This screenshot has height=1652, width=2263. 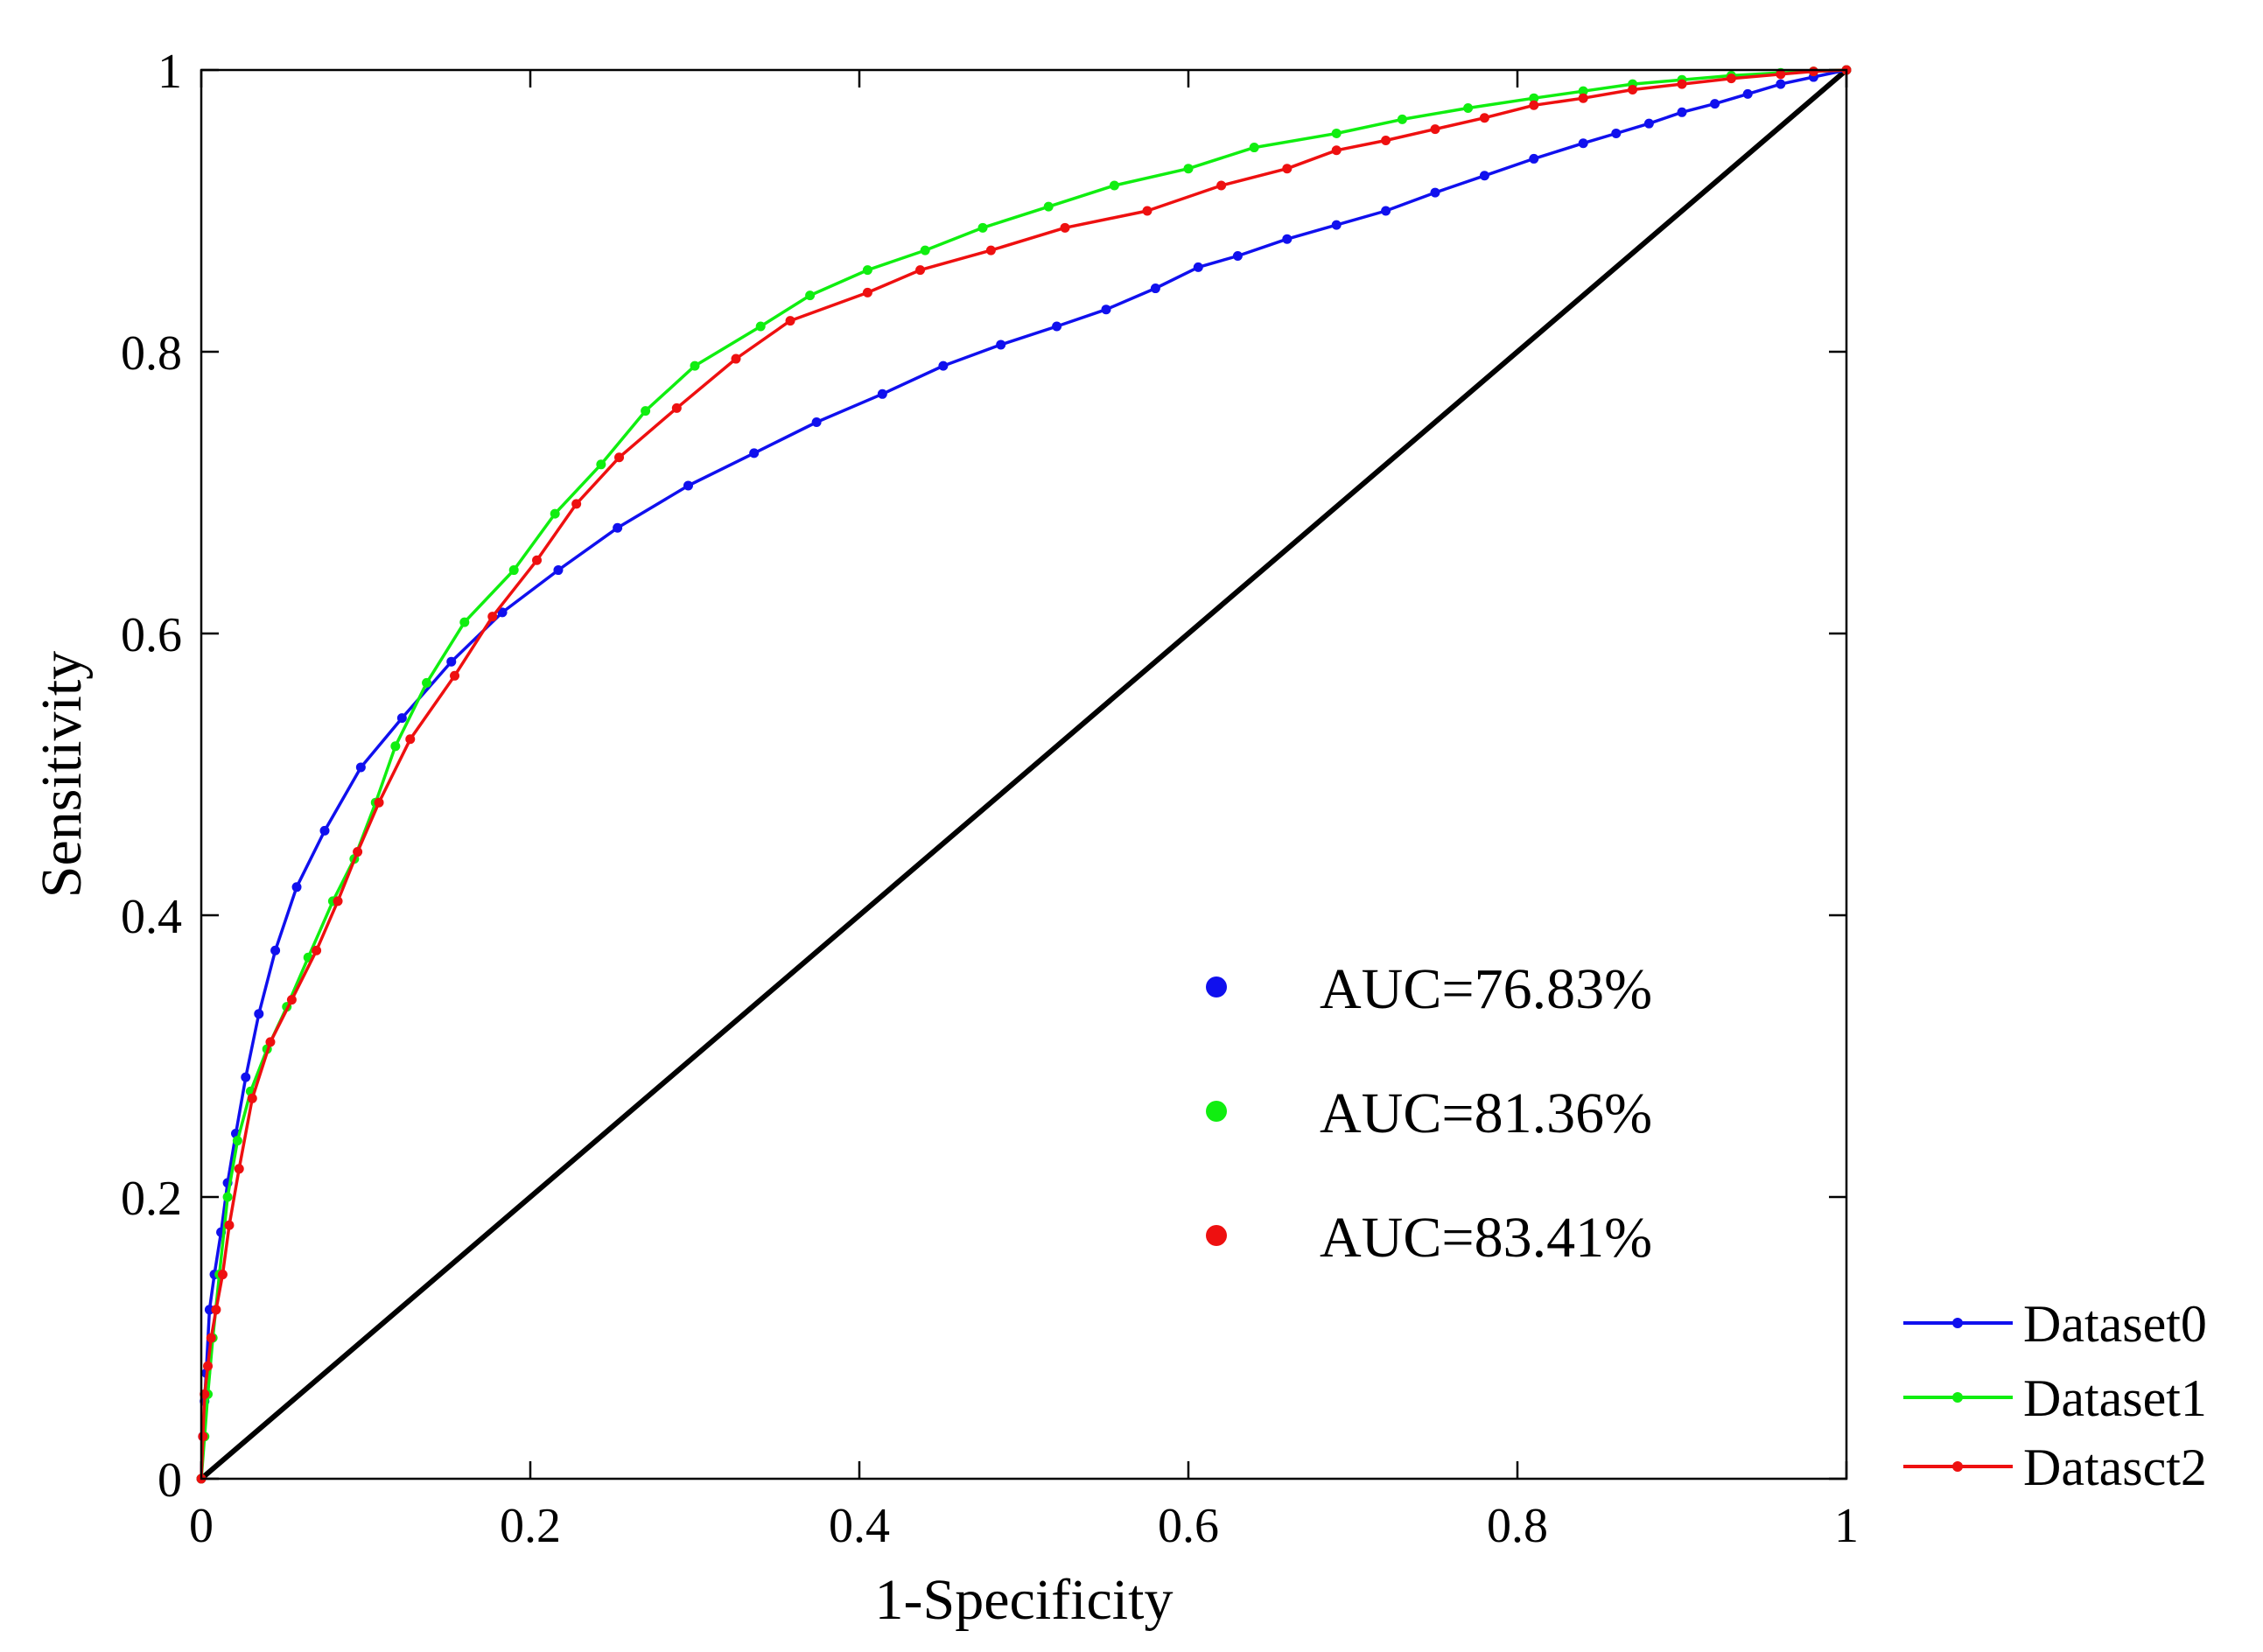 I want to click on y-tick-label: 0, so click(x=170, y=1480).